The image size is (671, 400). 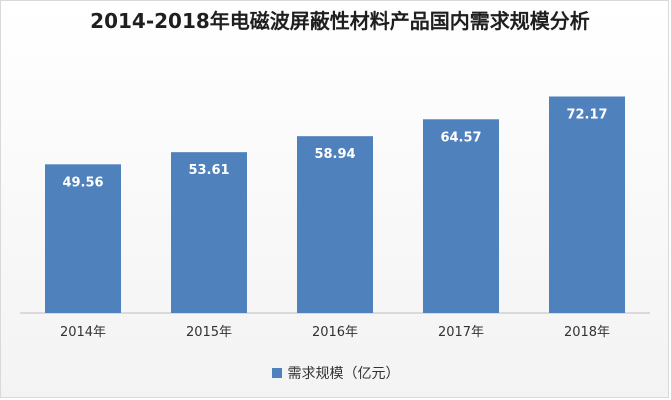 I want to click on x-tick-label-2014年: 2014年, so click(x=83, y=332).